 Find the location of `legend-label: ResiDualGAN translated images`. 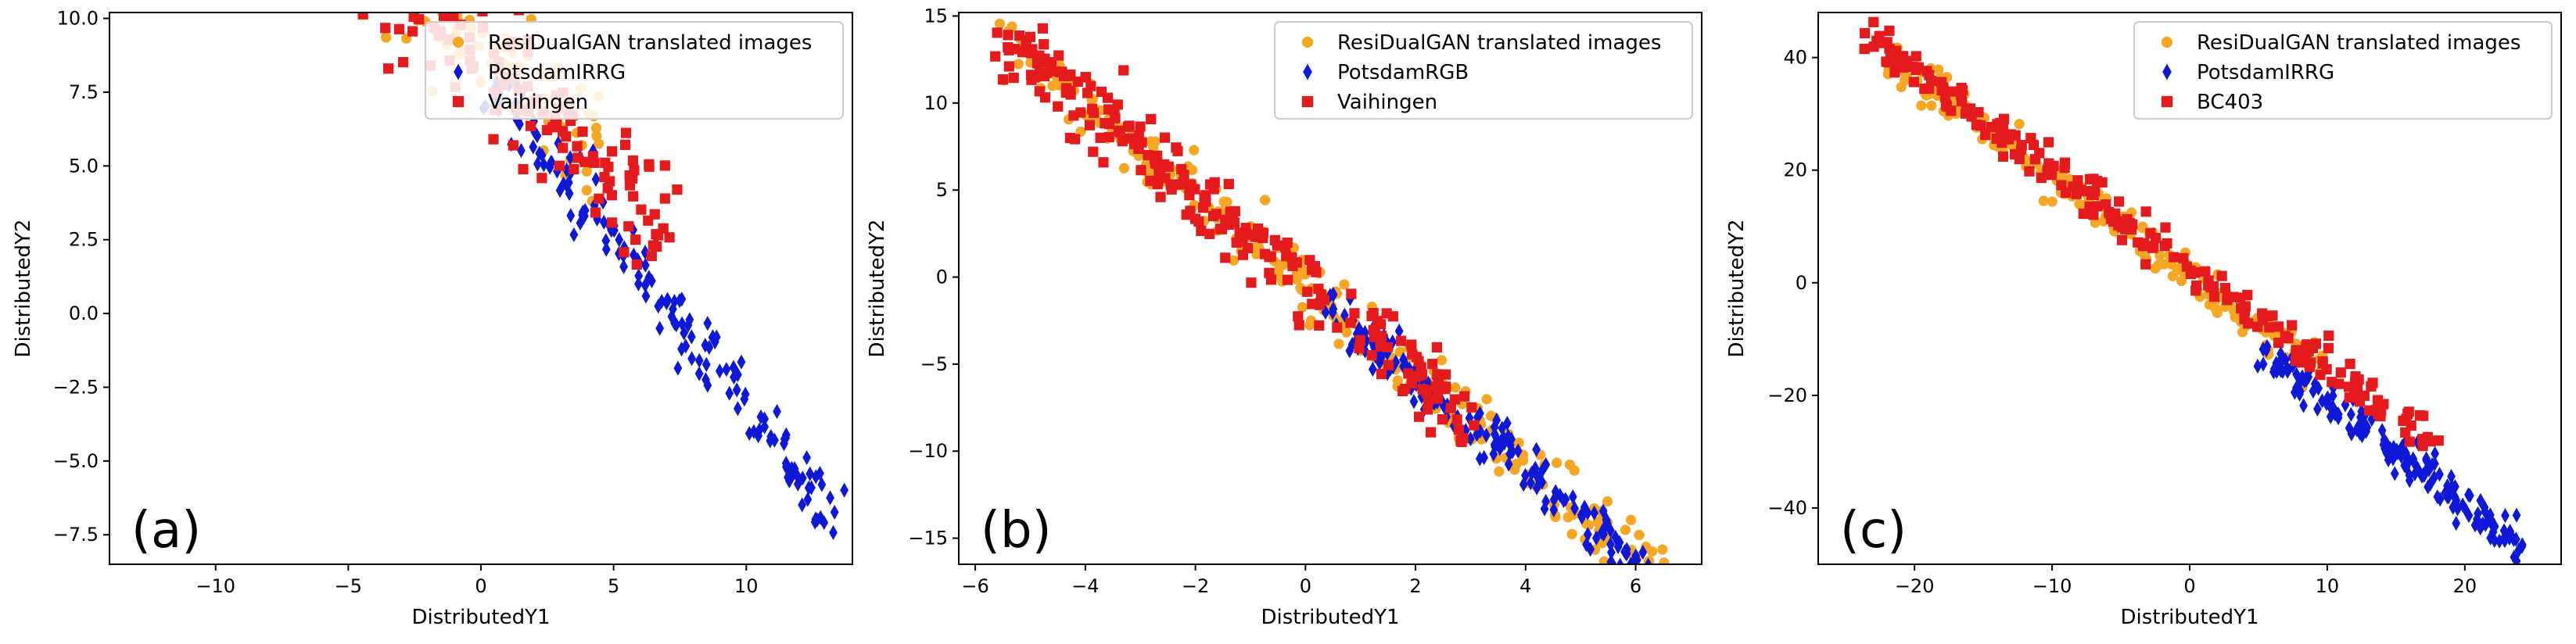

legend-label: ResiDualGAN translated images is located at coordinates (1499, 43).